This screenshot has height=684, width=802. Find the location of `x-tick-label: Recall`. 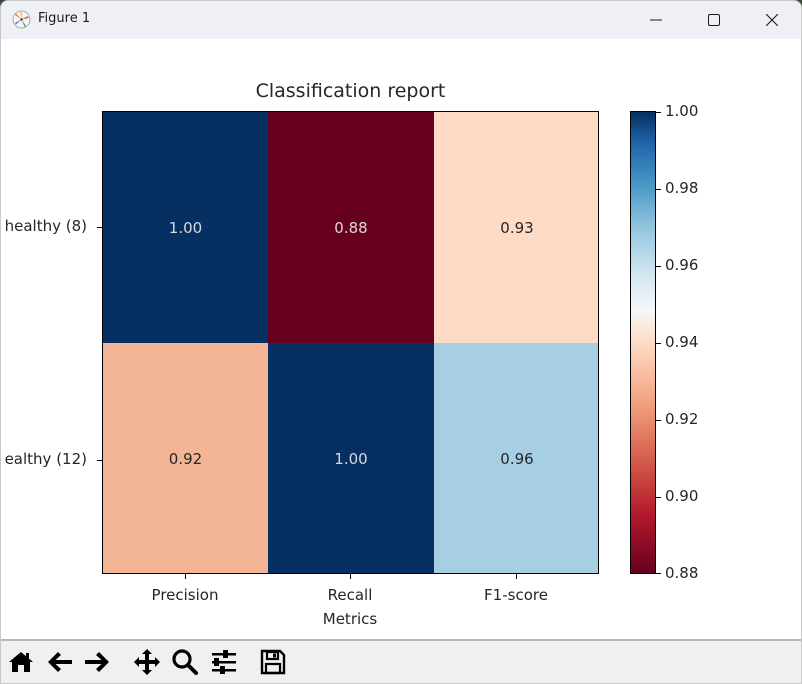

x-tick-label: Recall is located at coordinates (350, 595).